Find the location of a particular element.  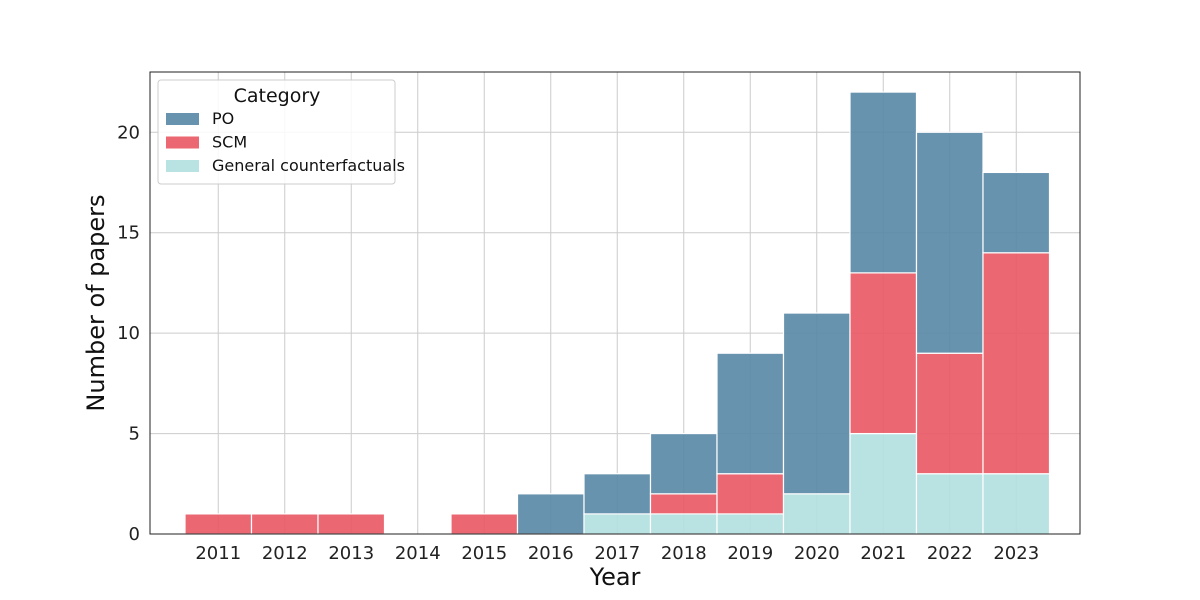

x-tick-label: 2018 is located at coordinates (684, 553).